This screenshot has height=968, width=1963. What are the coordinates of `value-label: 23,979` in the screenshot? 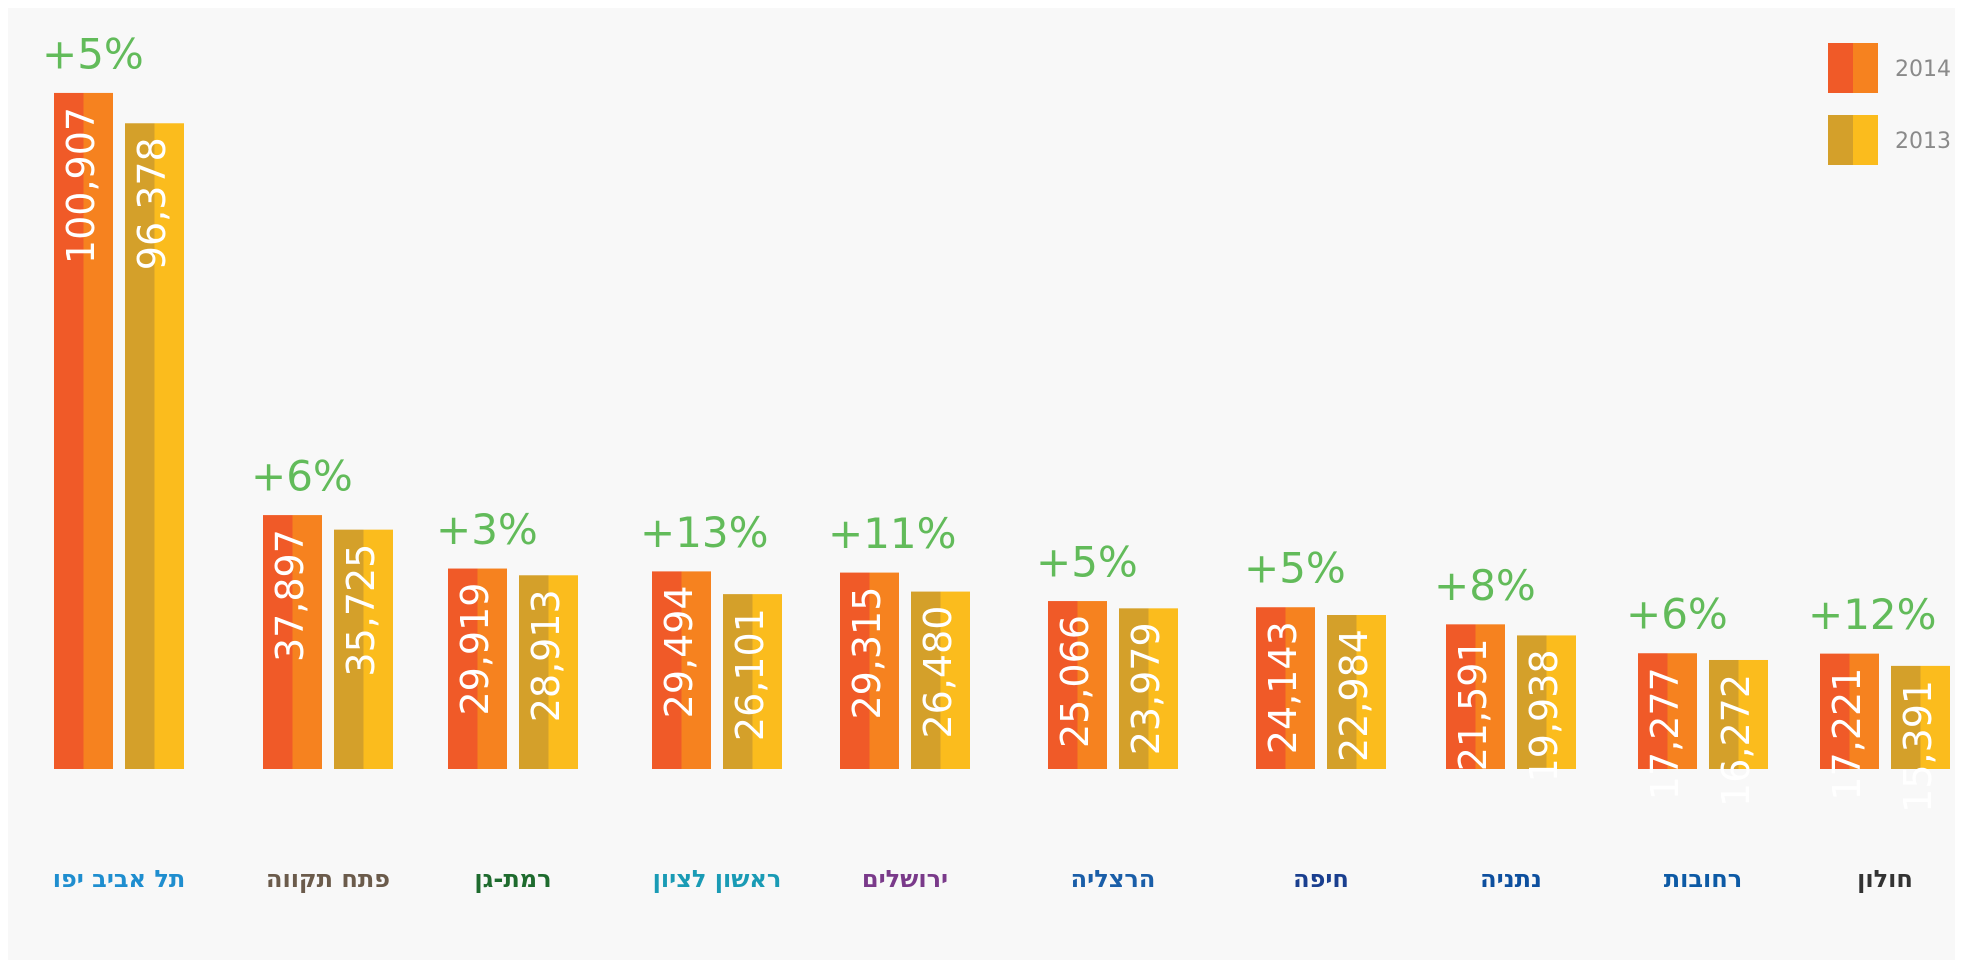 It's located at (1146, 688).